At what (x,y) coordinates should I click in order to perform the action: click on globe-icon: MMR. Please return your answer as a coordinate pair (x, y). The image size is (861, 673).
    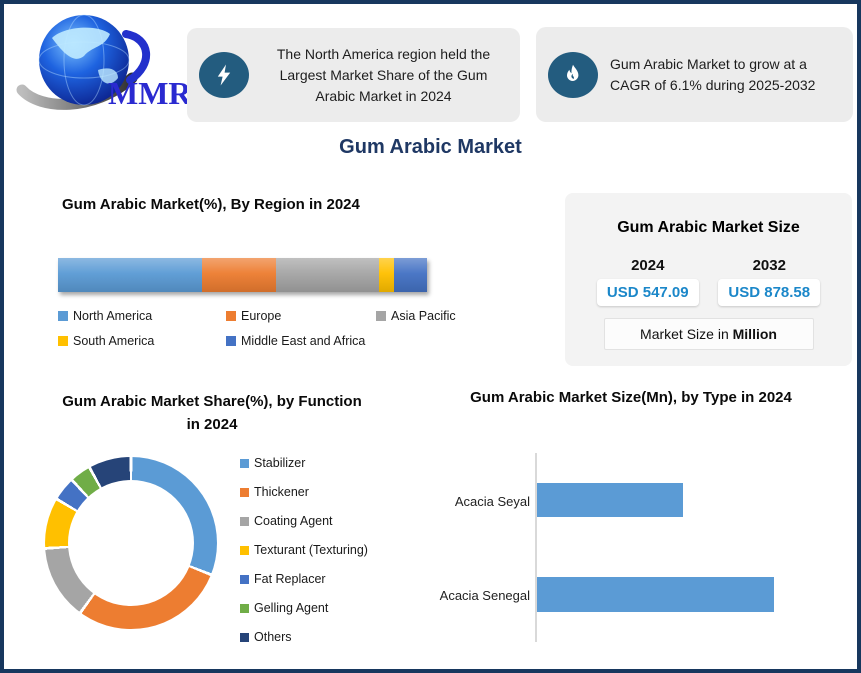
    Looking at the image, I should click on (104, 62).